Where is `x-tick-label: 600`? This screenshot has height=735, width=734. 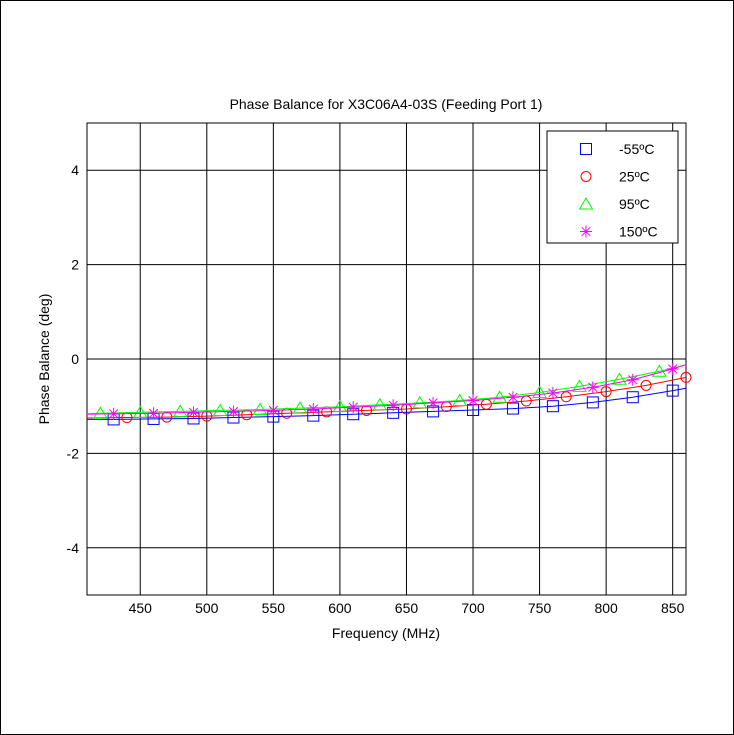
x-tick-label: 600 is located at coordinates (340, 608).